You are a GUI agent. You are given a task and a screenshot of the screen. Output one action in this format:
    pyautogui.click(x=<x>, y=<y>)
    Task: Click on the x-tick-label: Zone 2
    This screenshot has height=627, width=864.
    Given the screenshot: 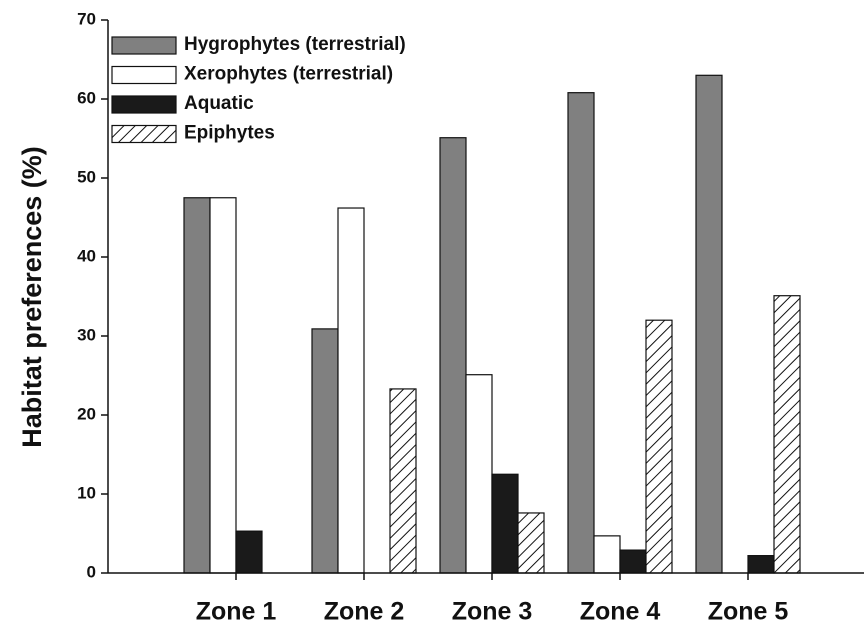 What is the action you would take?
    pyautogui.click(x=364, y=612)
    